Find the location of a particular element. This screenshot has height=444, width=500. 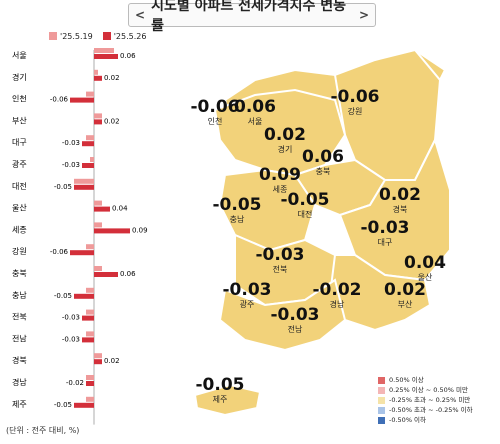

category-label: 서울 is located at coordinates (19, 55).